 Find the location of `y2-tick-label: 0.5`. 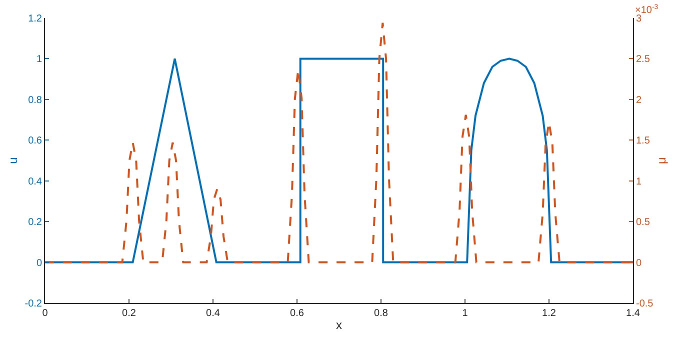

y2-tick-label: 0.5 is located at coordinates (643, 222).